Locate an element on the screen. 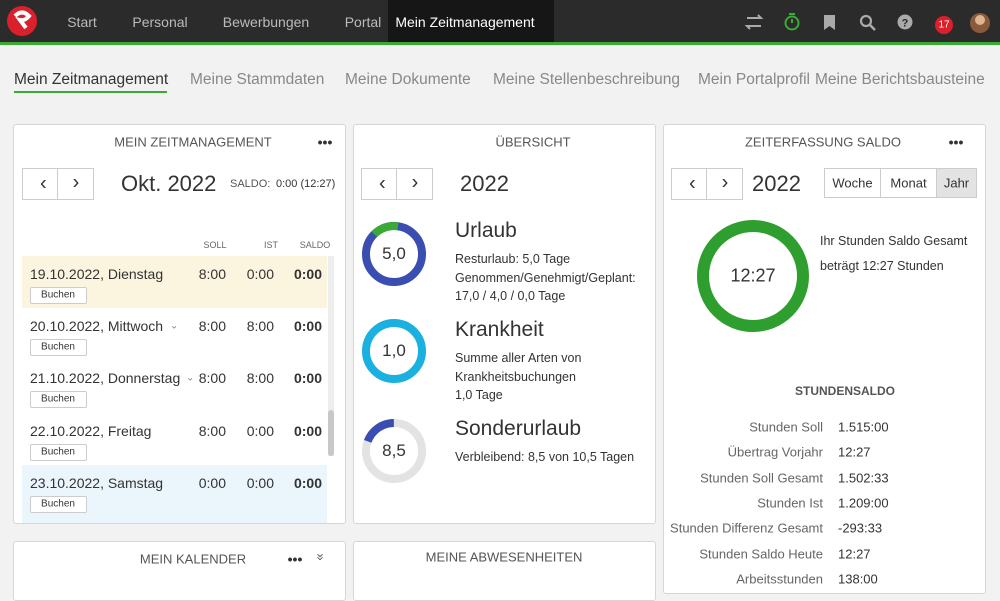  saldo-ring is located at coordinates (753, 276).